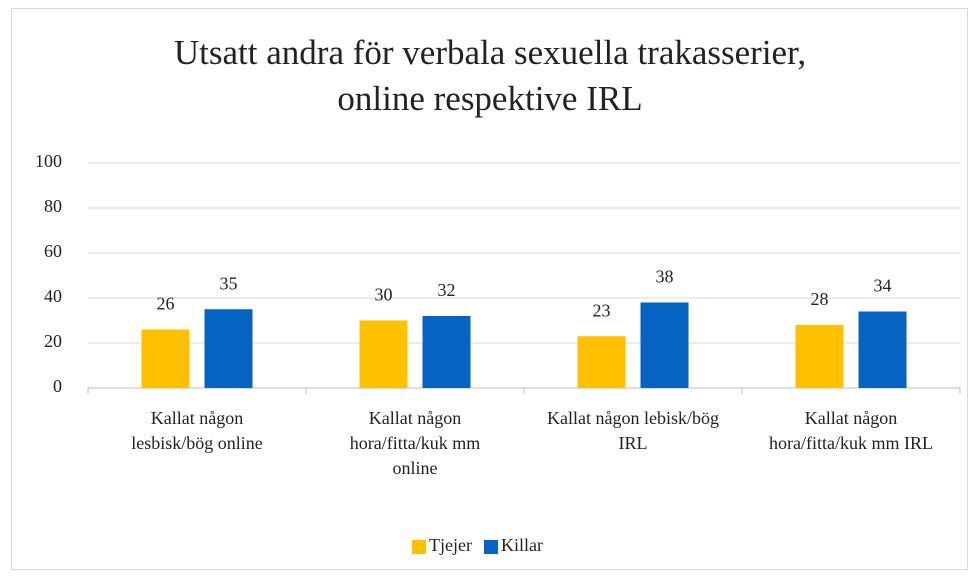 This screenshot has width=980, height=576. I want to click on data-label: 26, so click(166, 304).